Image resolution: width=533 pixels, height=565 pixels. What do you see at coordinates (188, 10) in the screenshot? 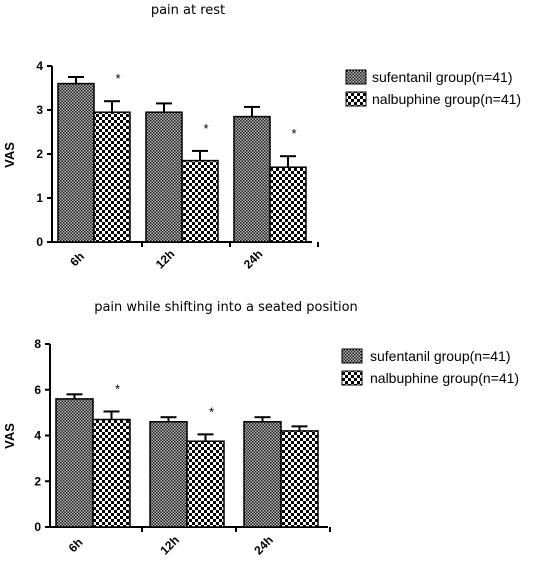
I see `chart-title: pain at rest` at bounding box center [188, 10].